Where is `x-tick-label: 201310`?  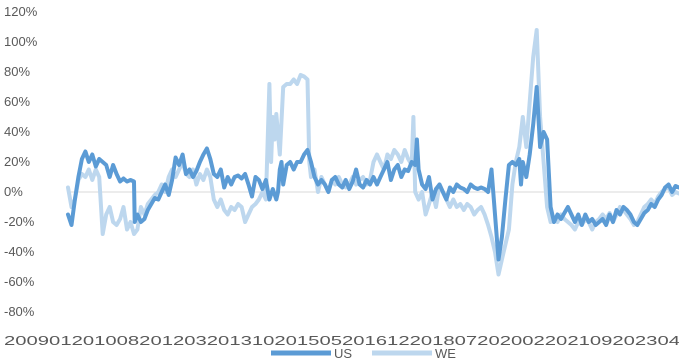 x-tick-label: 201310 is located at coordinates (241, 340).